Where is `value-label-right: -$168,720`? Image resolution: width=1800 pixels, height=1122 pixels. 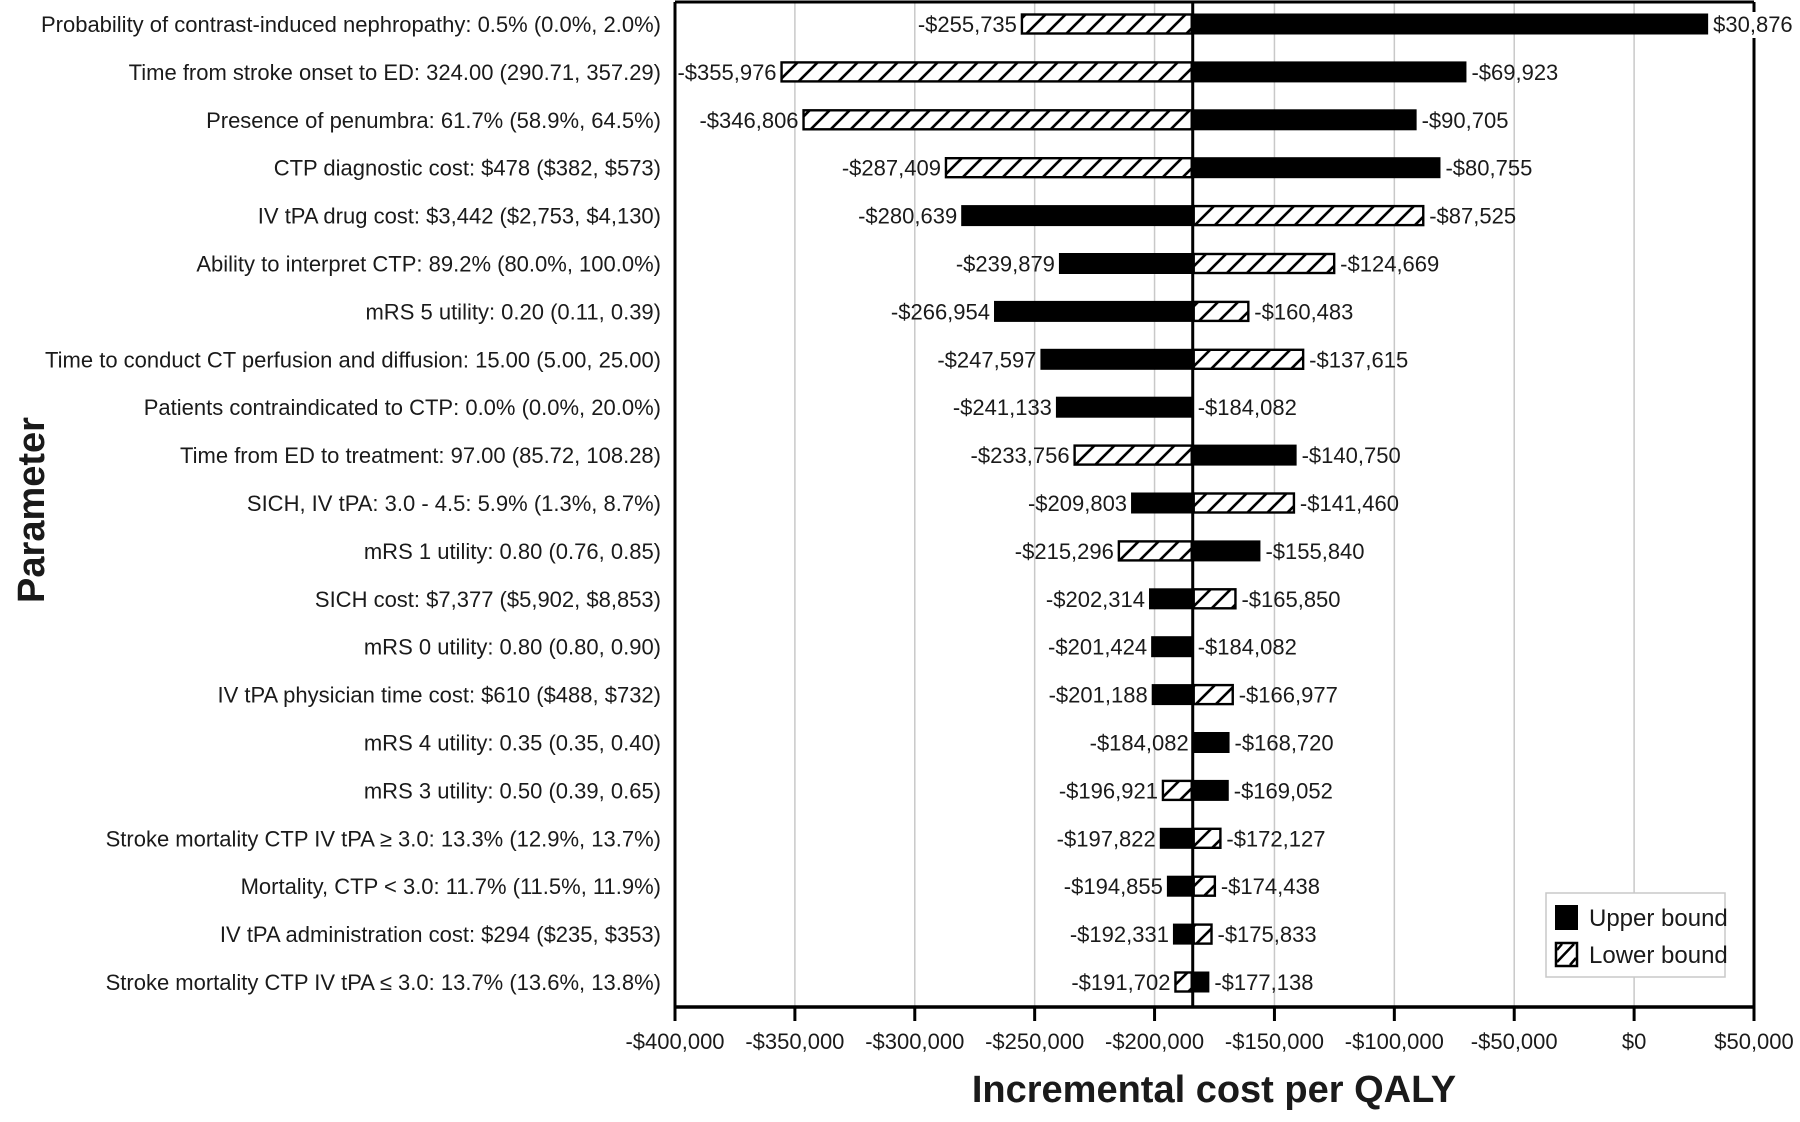 value-label-right: -$168,720 is located at coordinates (1284, 743).